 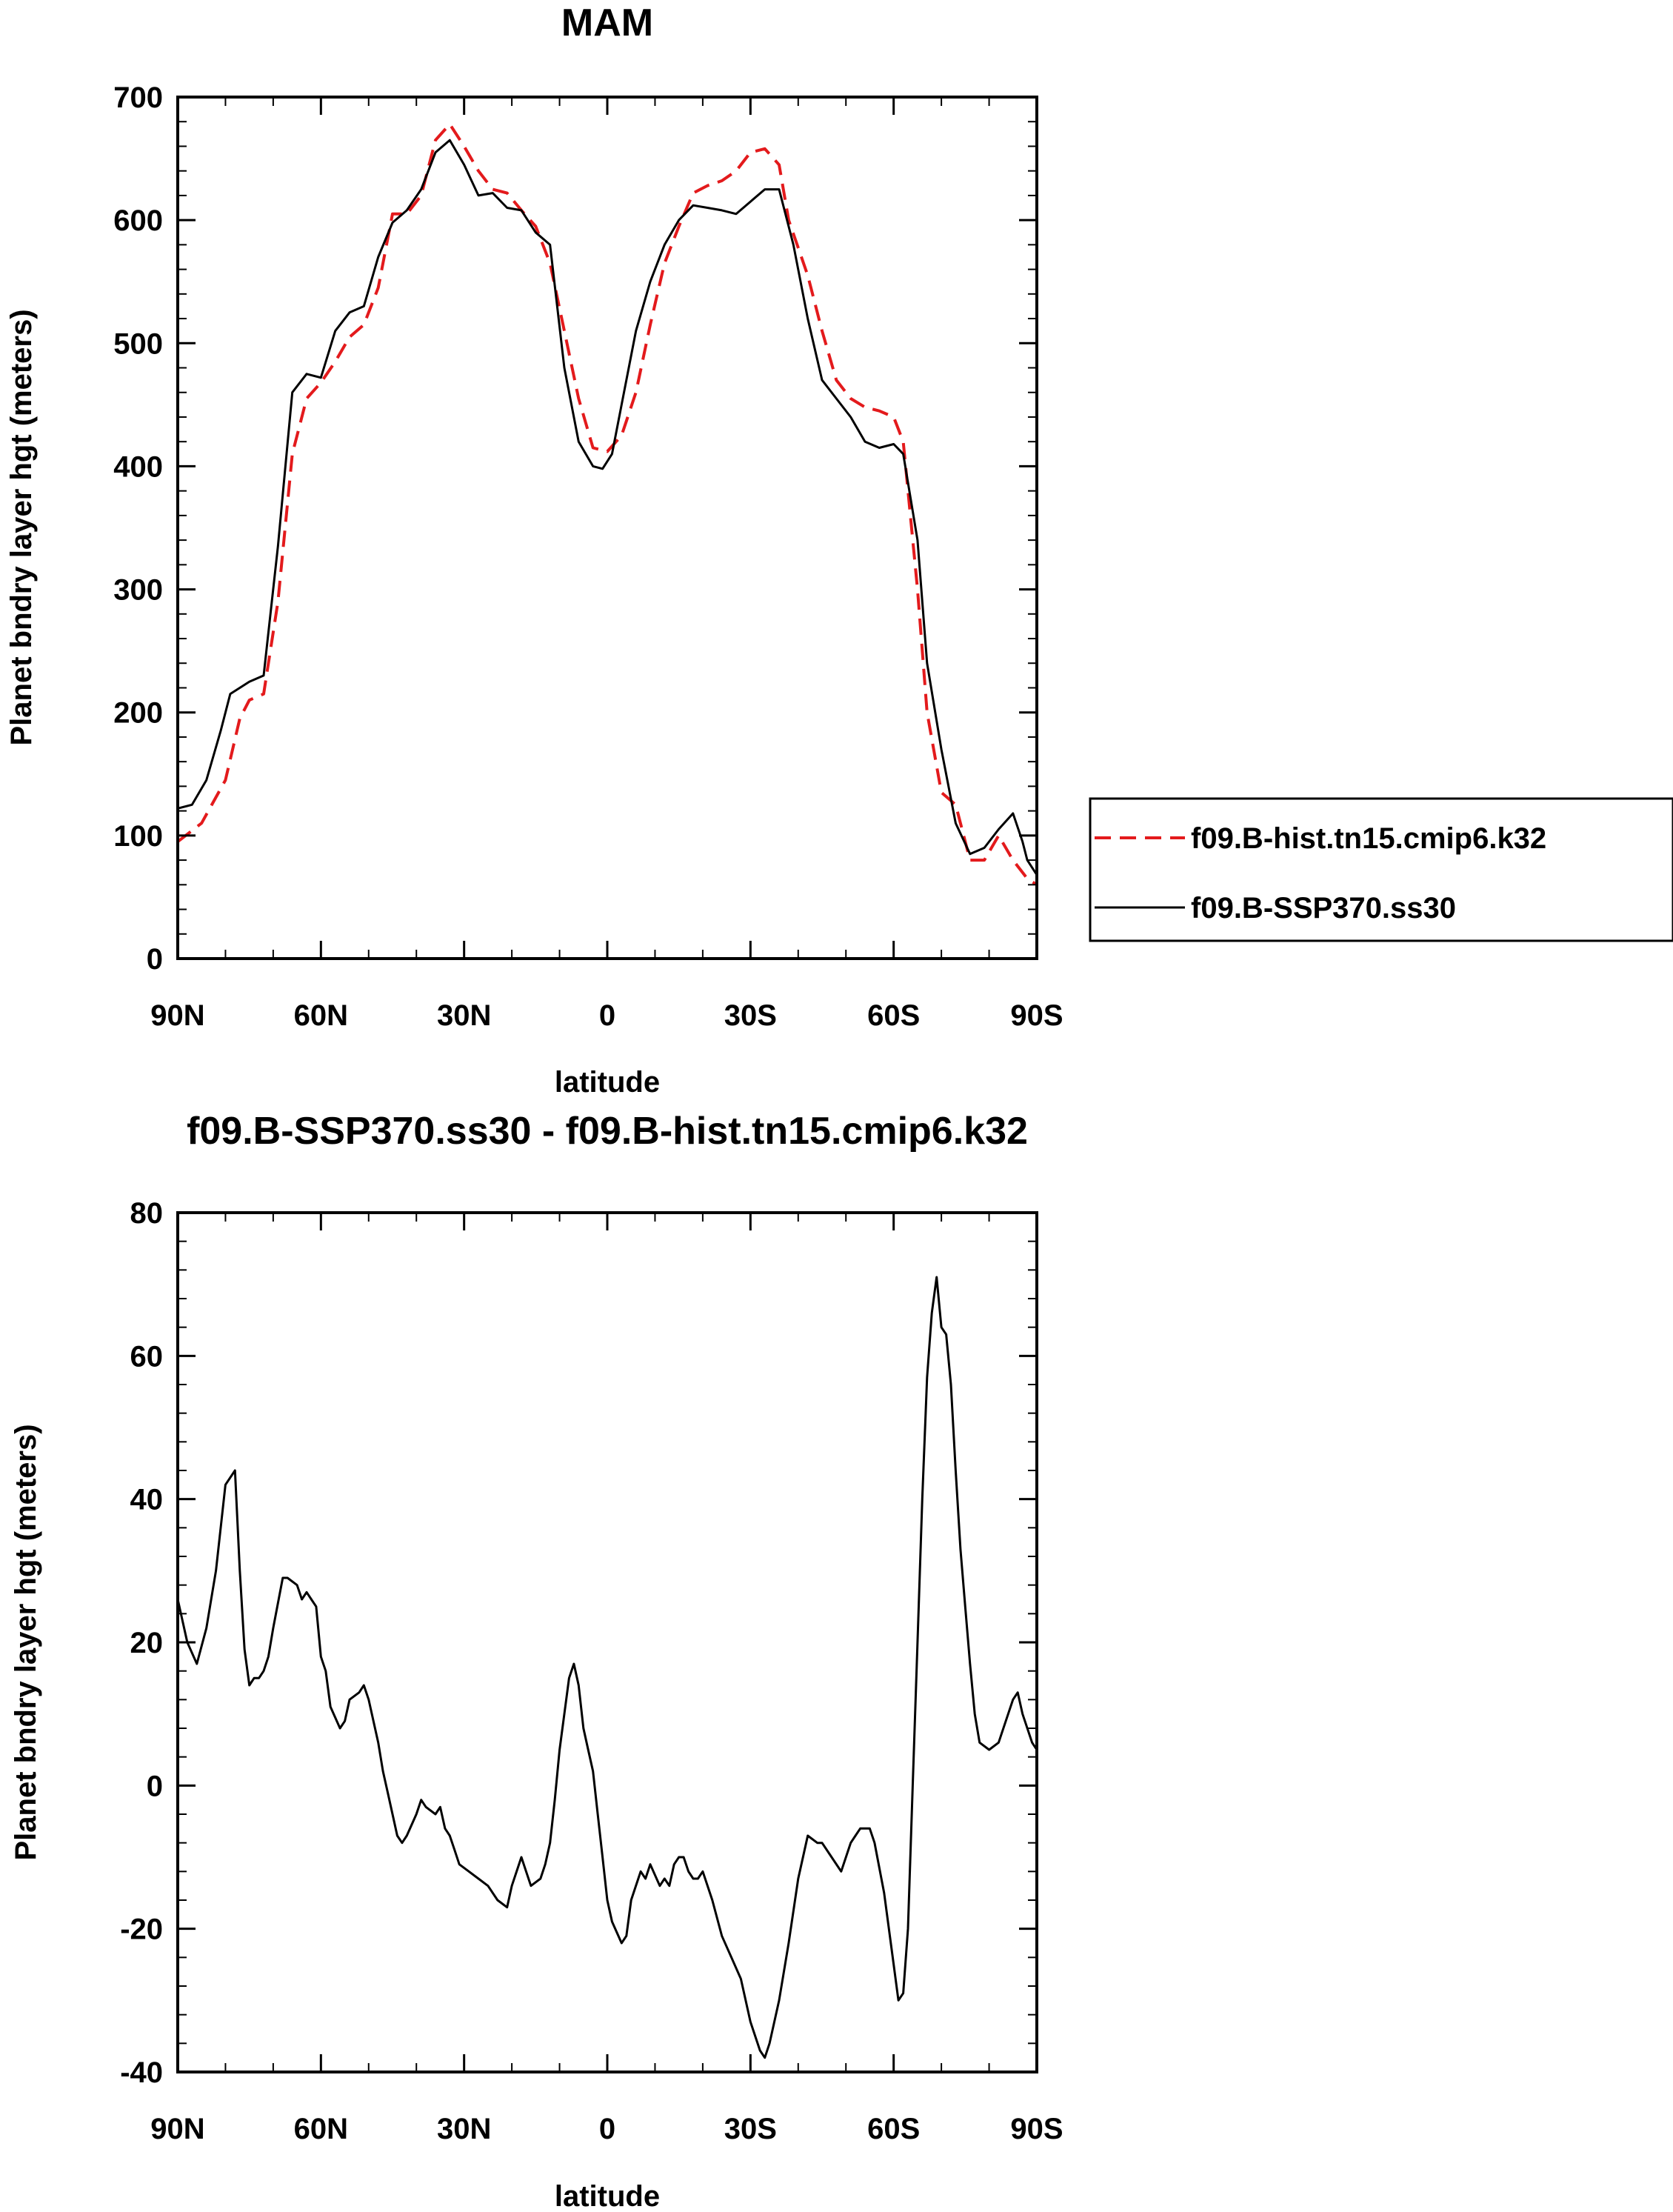 What do you see at coordinates (607, 2196) in the screenshot?
I see `bottom-x-axis-label: latitude` at bounding box center [607, 2196].